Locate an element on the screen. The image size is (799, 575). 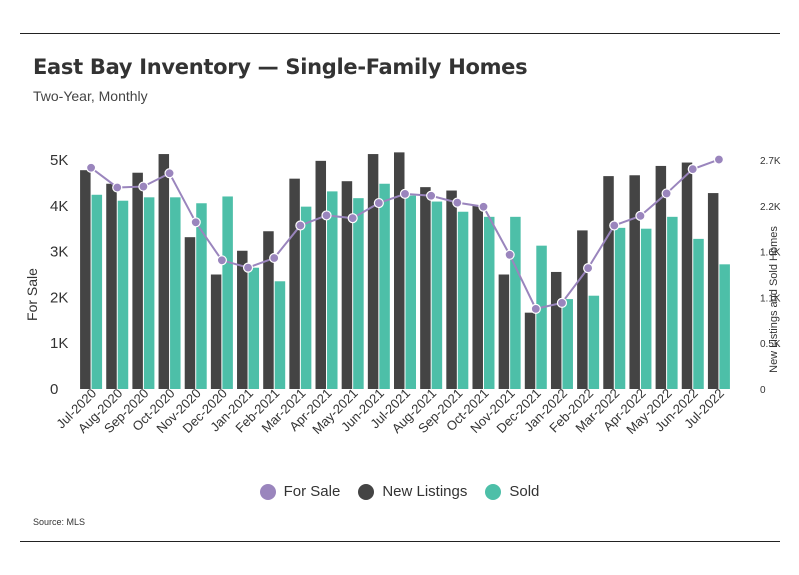
y-right-tick-label: 2.7K is located at coordinates (770, 161).